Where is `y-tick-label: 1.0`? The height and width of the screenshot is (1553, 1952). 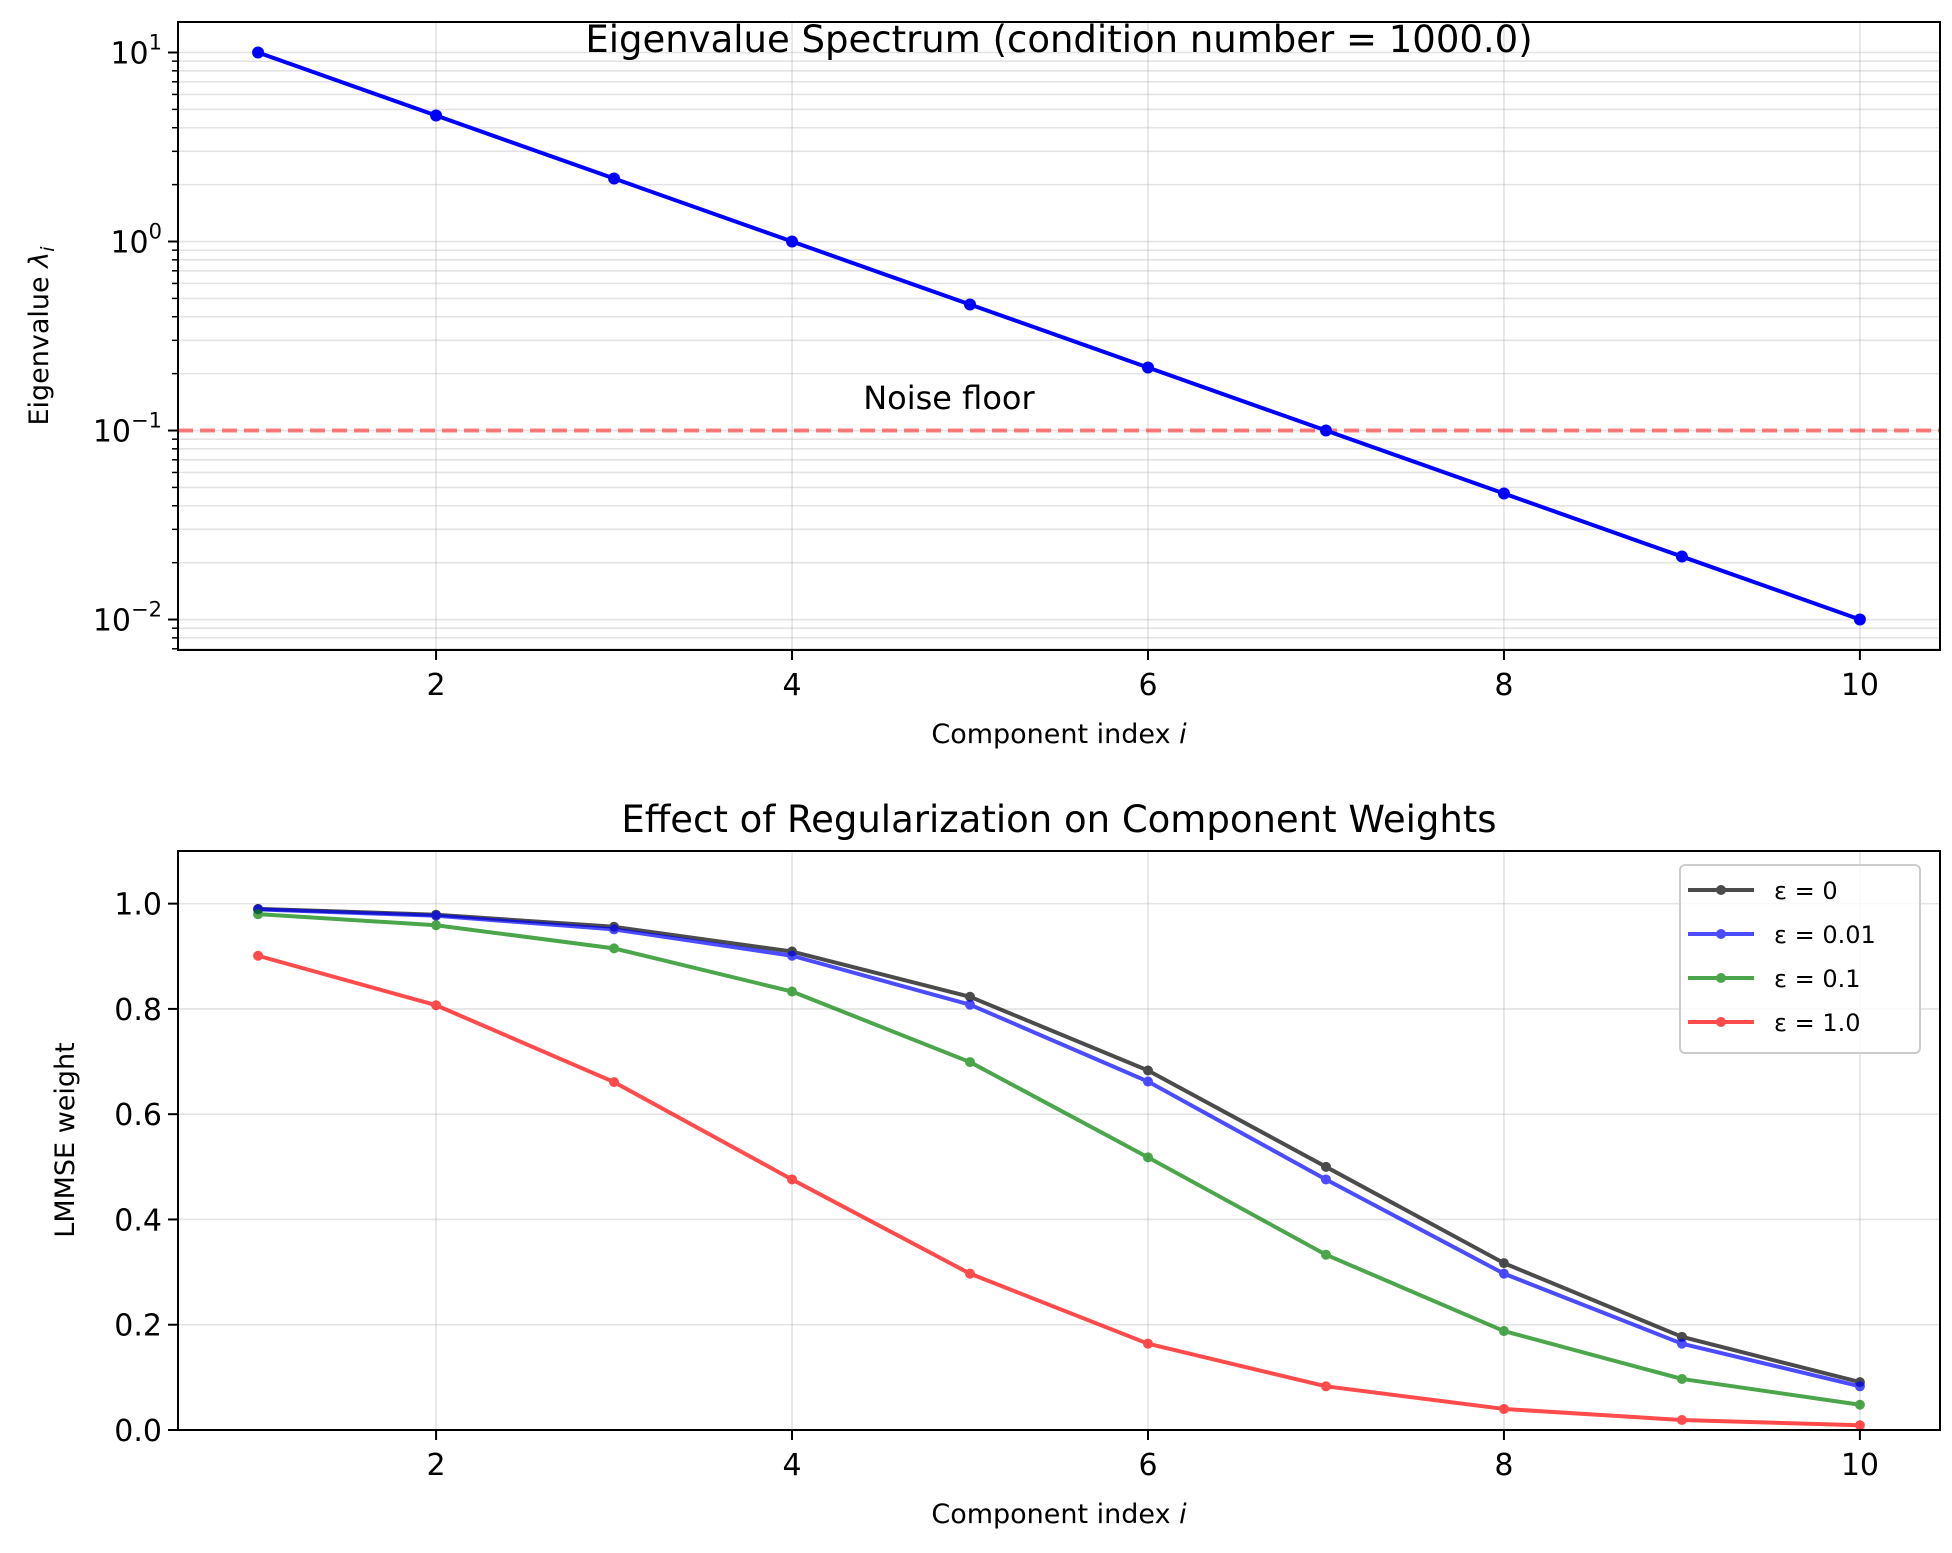
y-tick-label: 1.0 is located at coordinates (138, 905).